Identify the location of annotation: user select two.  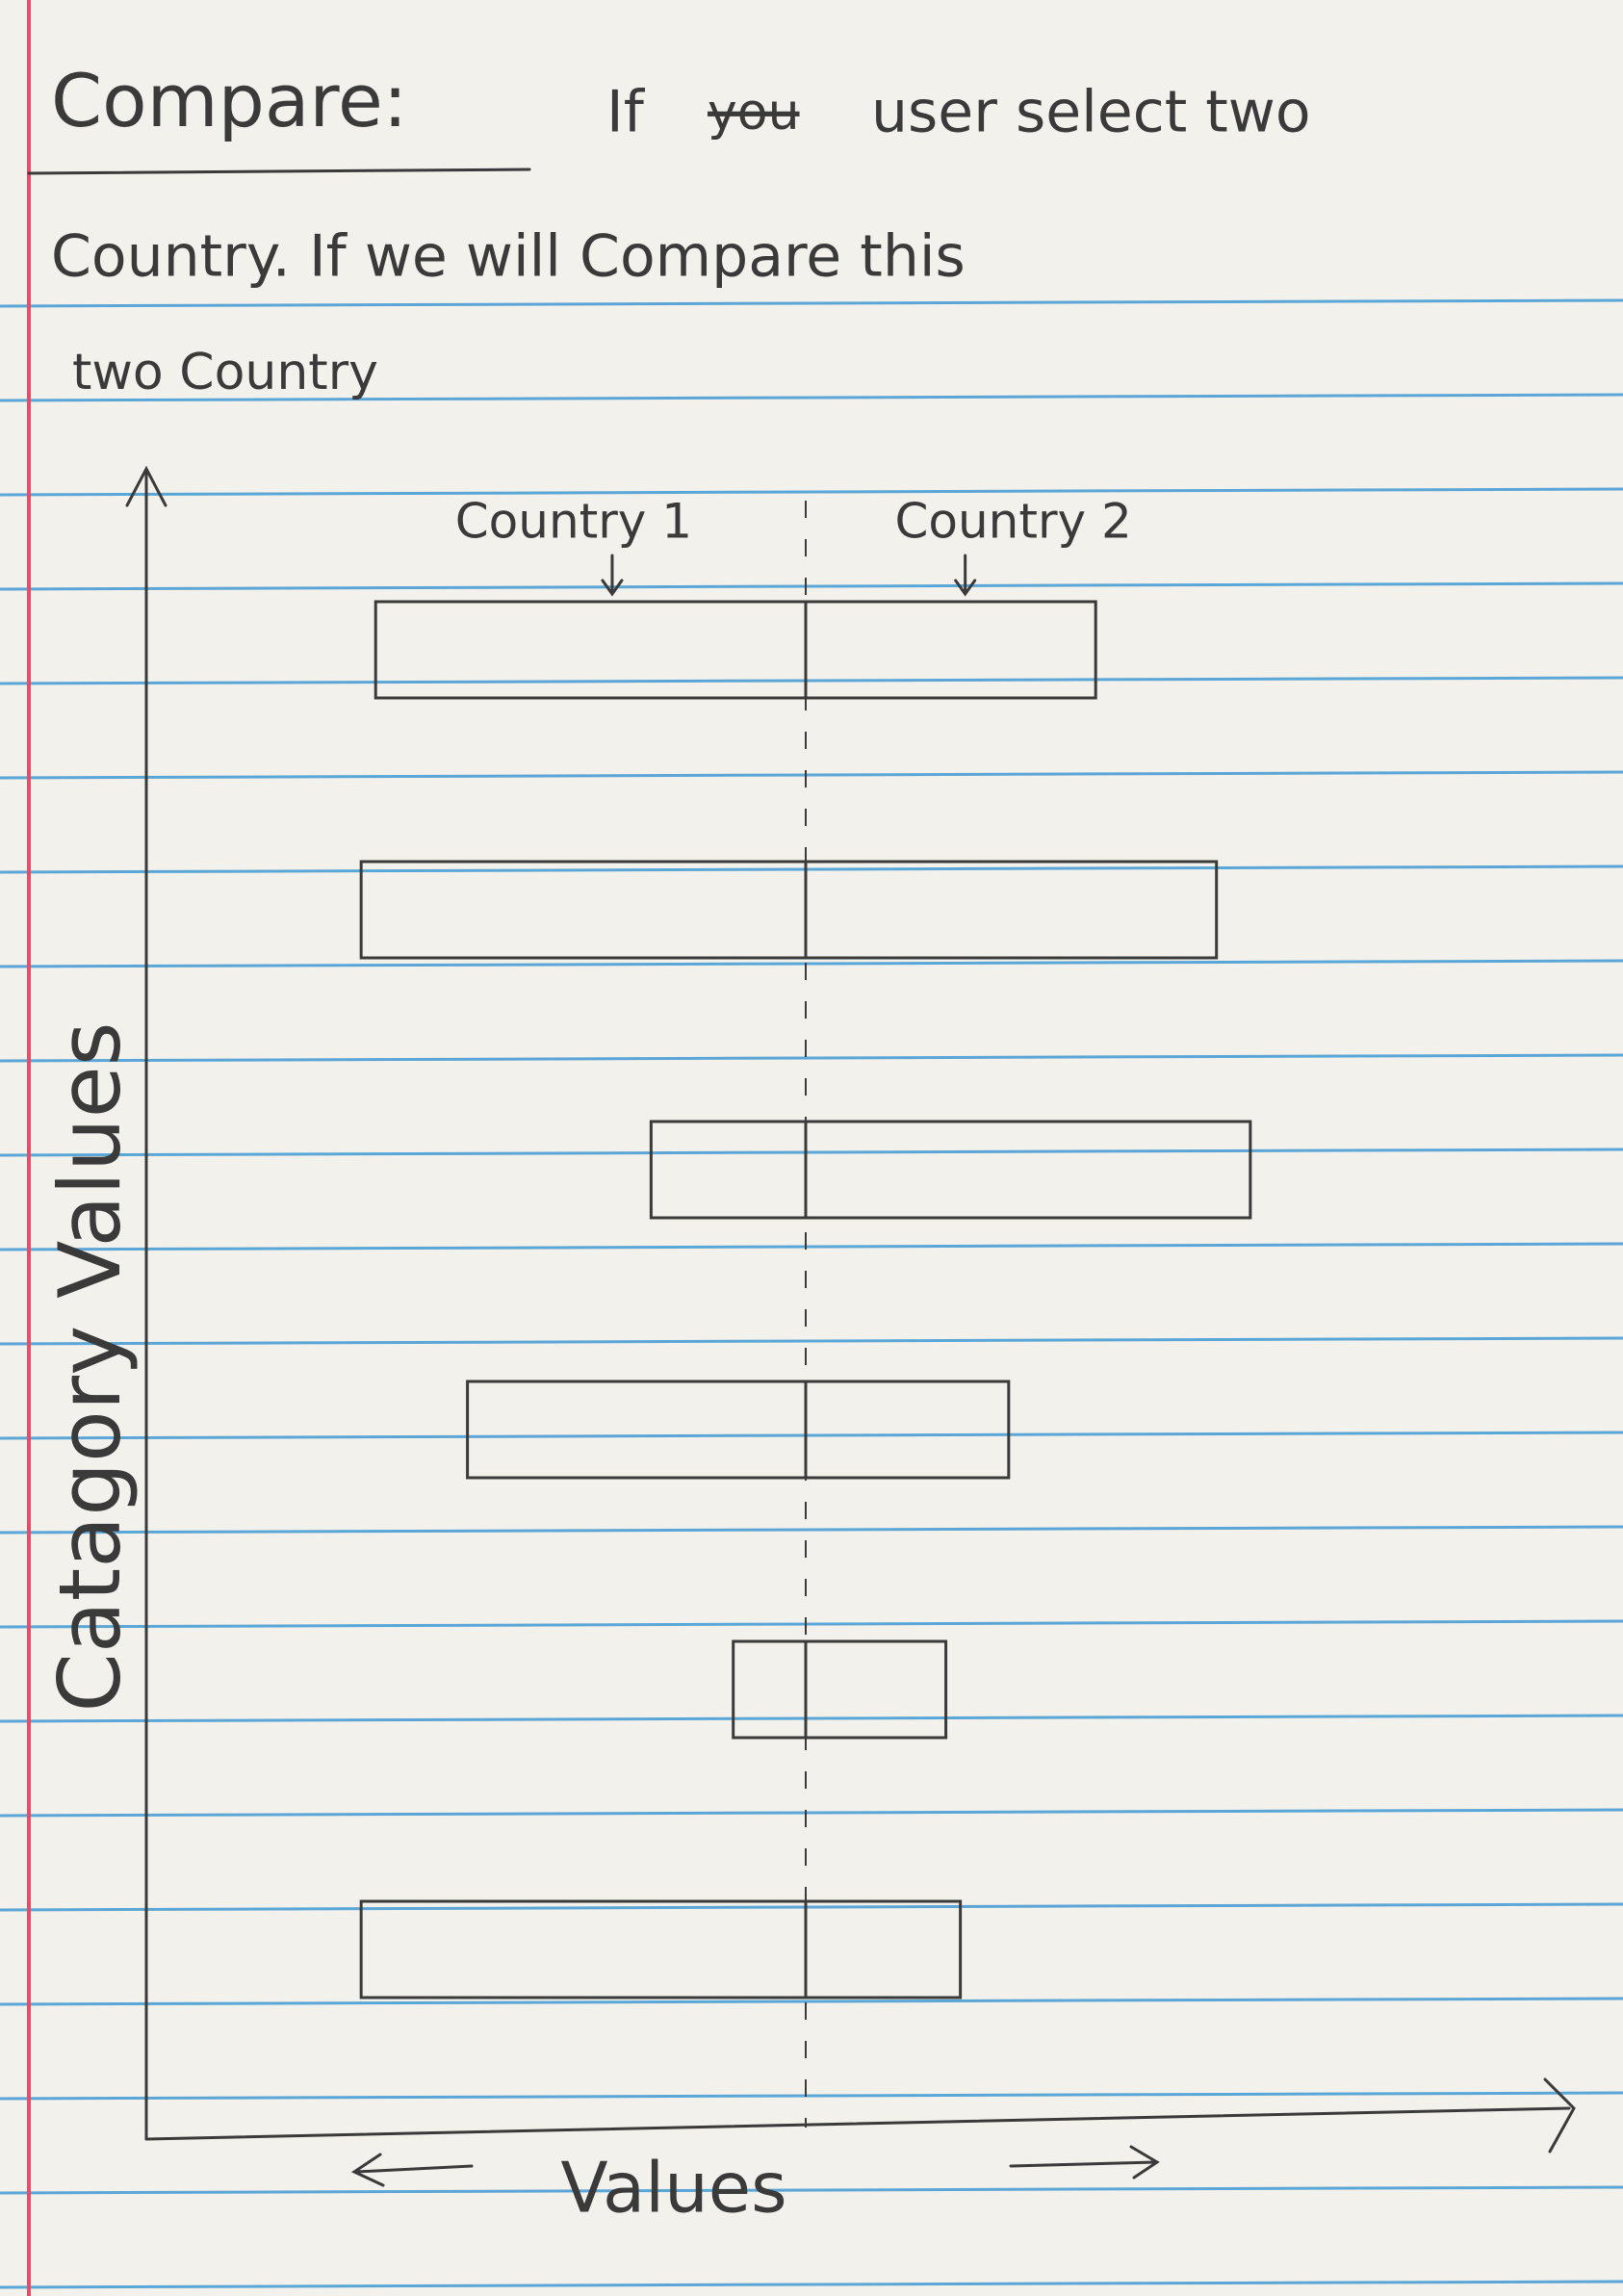
(1091, 112).